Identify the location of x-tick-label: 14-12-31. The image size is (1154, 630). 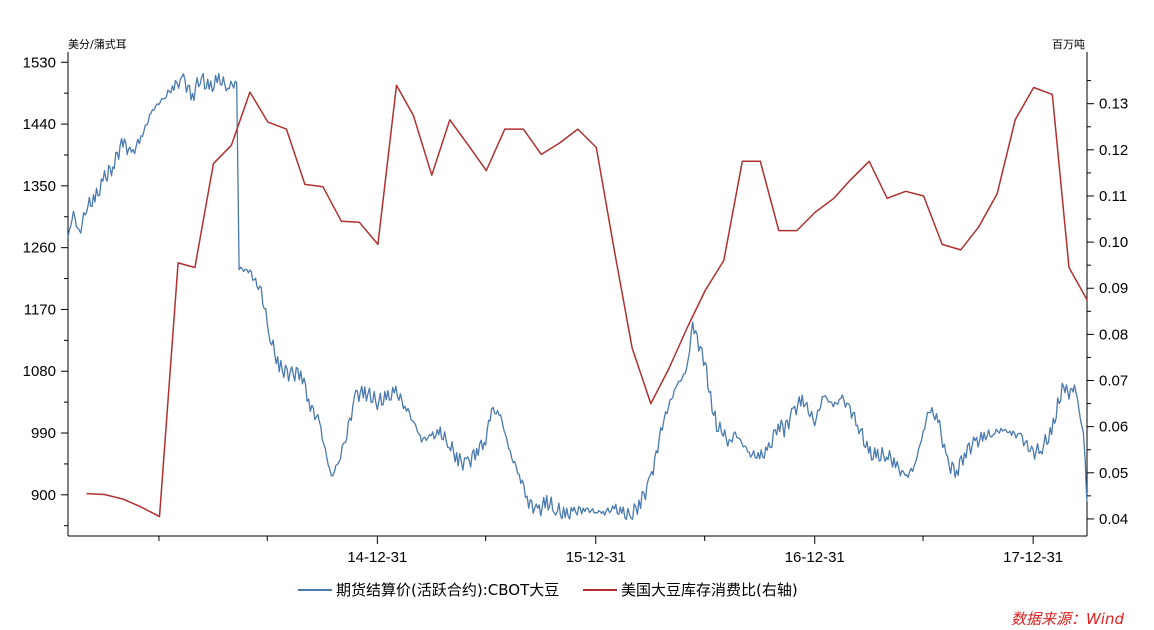
(377, 557).